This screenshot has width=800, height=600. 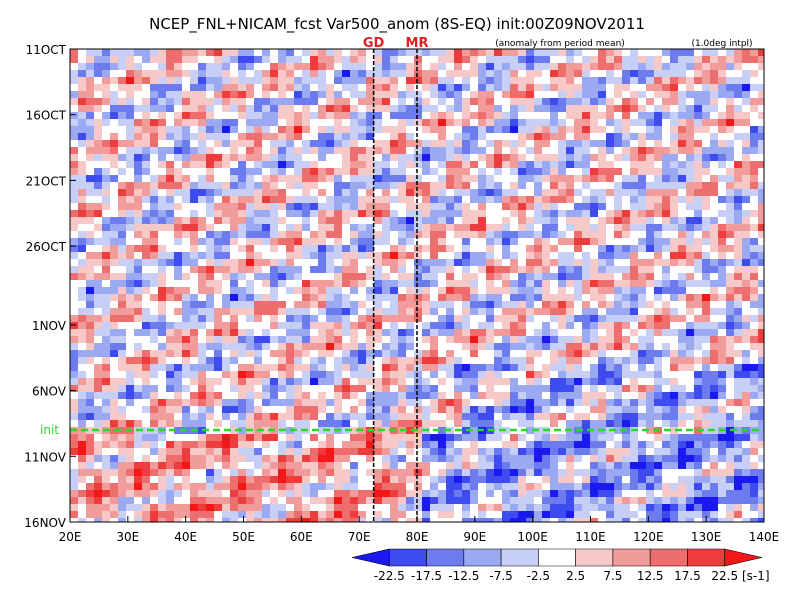 I want to click on colorbar-units: [s-1], so click(x=756, y=576).